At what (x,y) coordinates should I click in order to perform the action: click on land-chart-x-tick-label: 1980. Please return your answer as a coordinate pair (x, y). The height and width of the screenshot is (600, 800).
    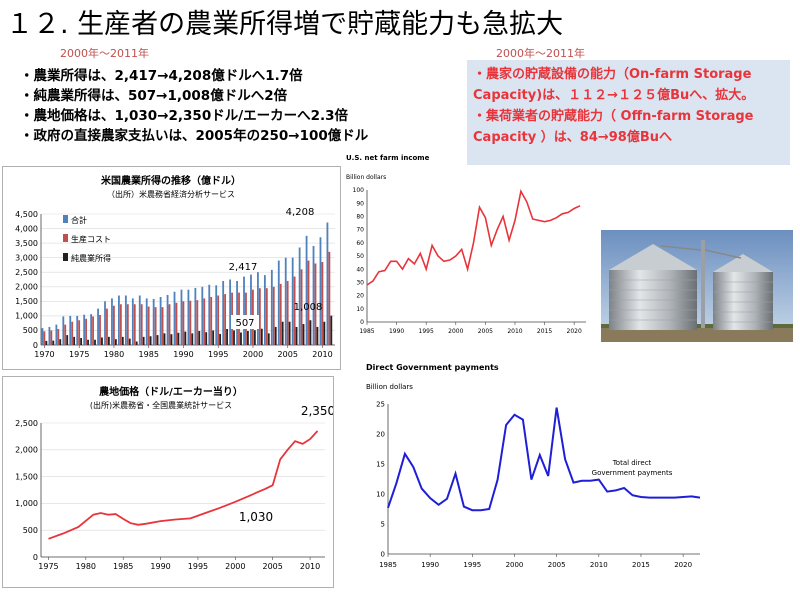
    Looking at the image, I should click on (86, 566).